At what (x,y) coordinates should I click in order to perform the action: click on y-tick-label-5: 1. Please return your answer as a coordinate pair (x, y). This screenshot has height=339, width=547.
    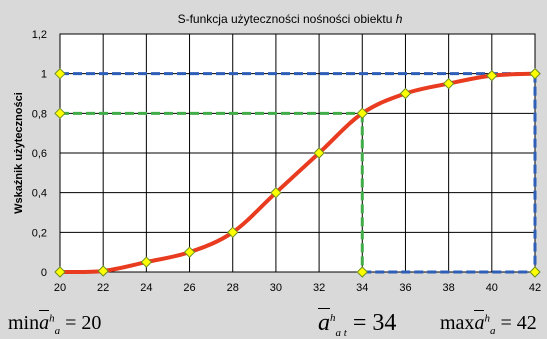
    Looking at the image, I should click on (44, 75).